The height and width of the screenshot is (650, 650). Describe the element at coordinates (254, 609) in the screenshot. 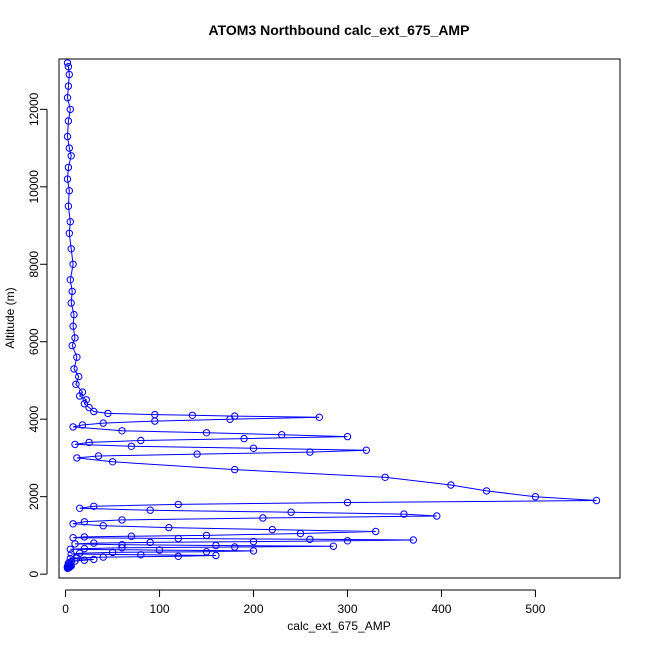

I see `x-tick-label: 200` at that location.